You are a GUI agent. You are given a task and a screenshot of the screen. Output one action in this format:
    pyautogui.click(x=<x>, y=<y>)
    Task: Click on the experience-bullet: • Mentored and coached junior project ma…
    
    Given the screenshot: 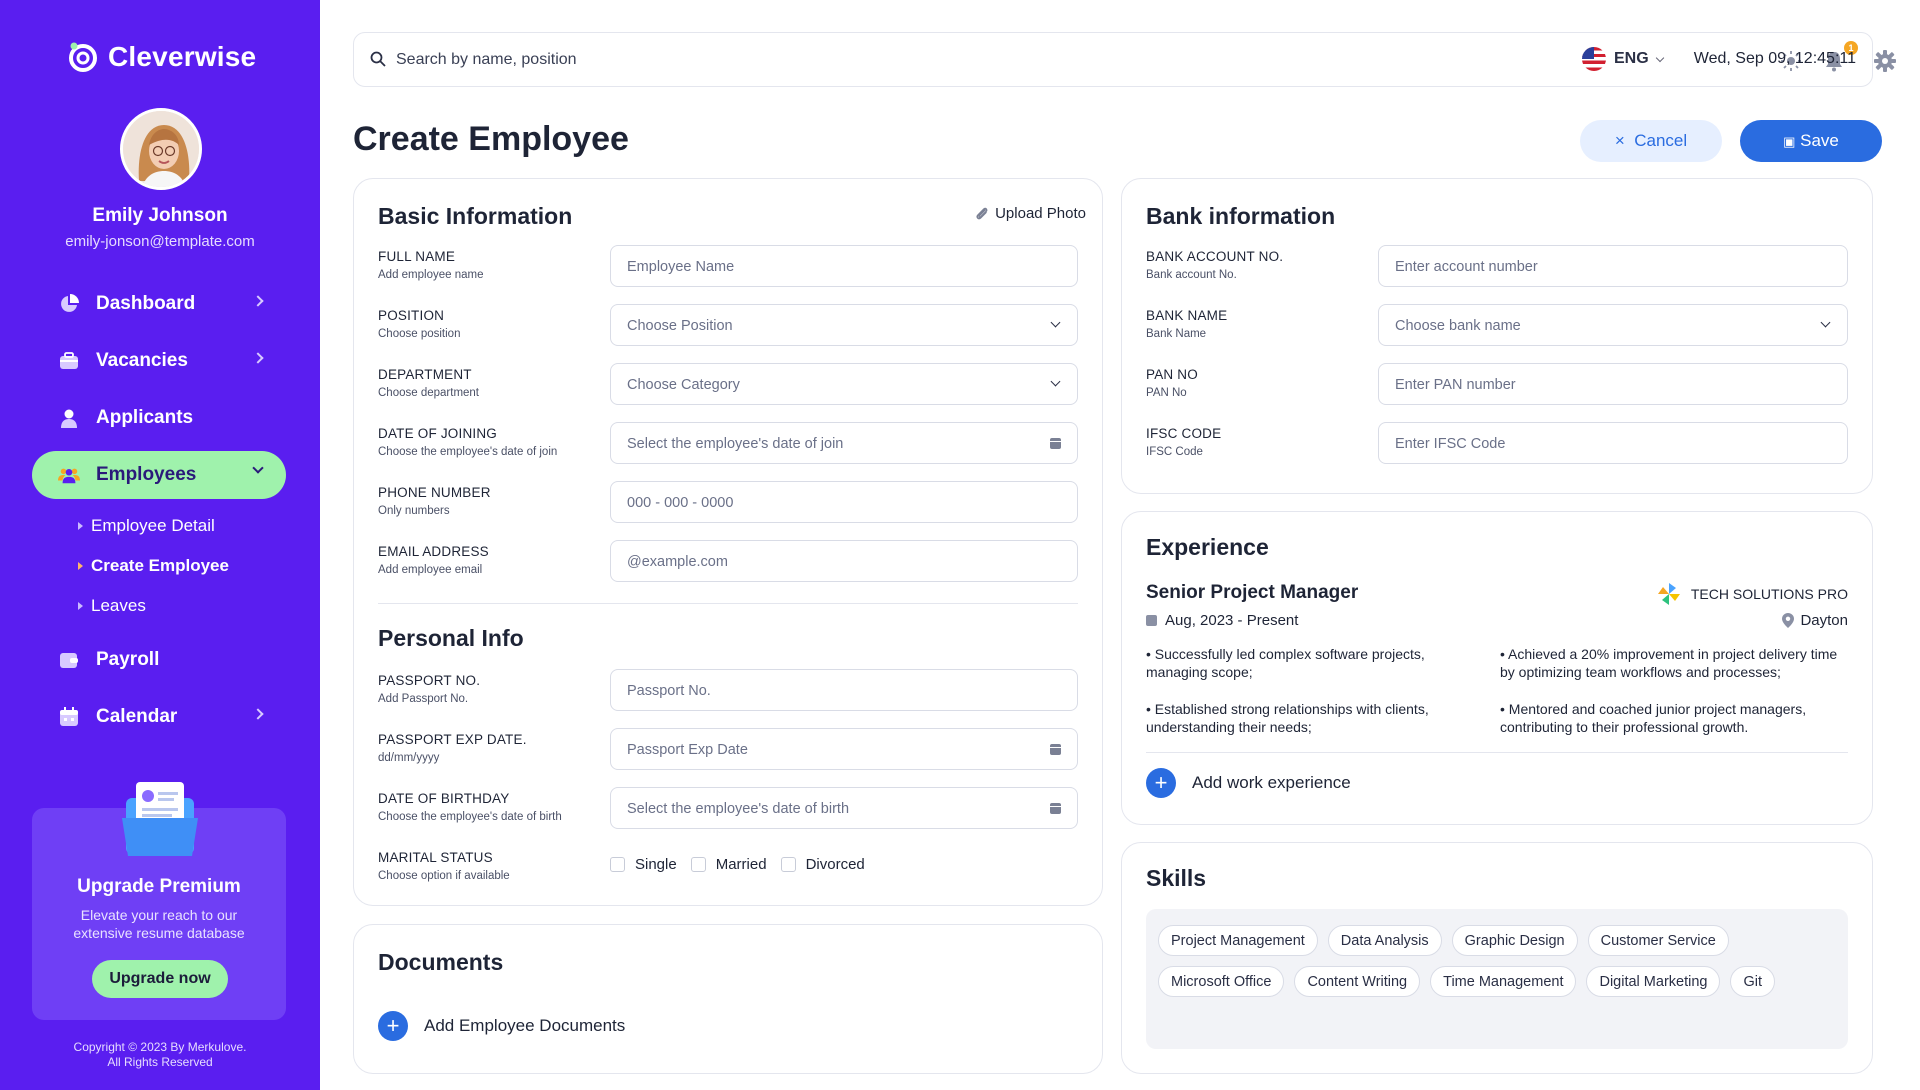 What is the action you would take?
    pyautogui.click(x=1653, y=718)
    